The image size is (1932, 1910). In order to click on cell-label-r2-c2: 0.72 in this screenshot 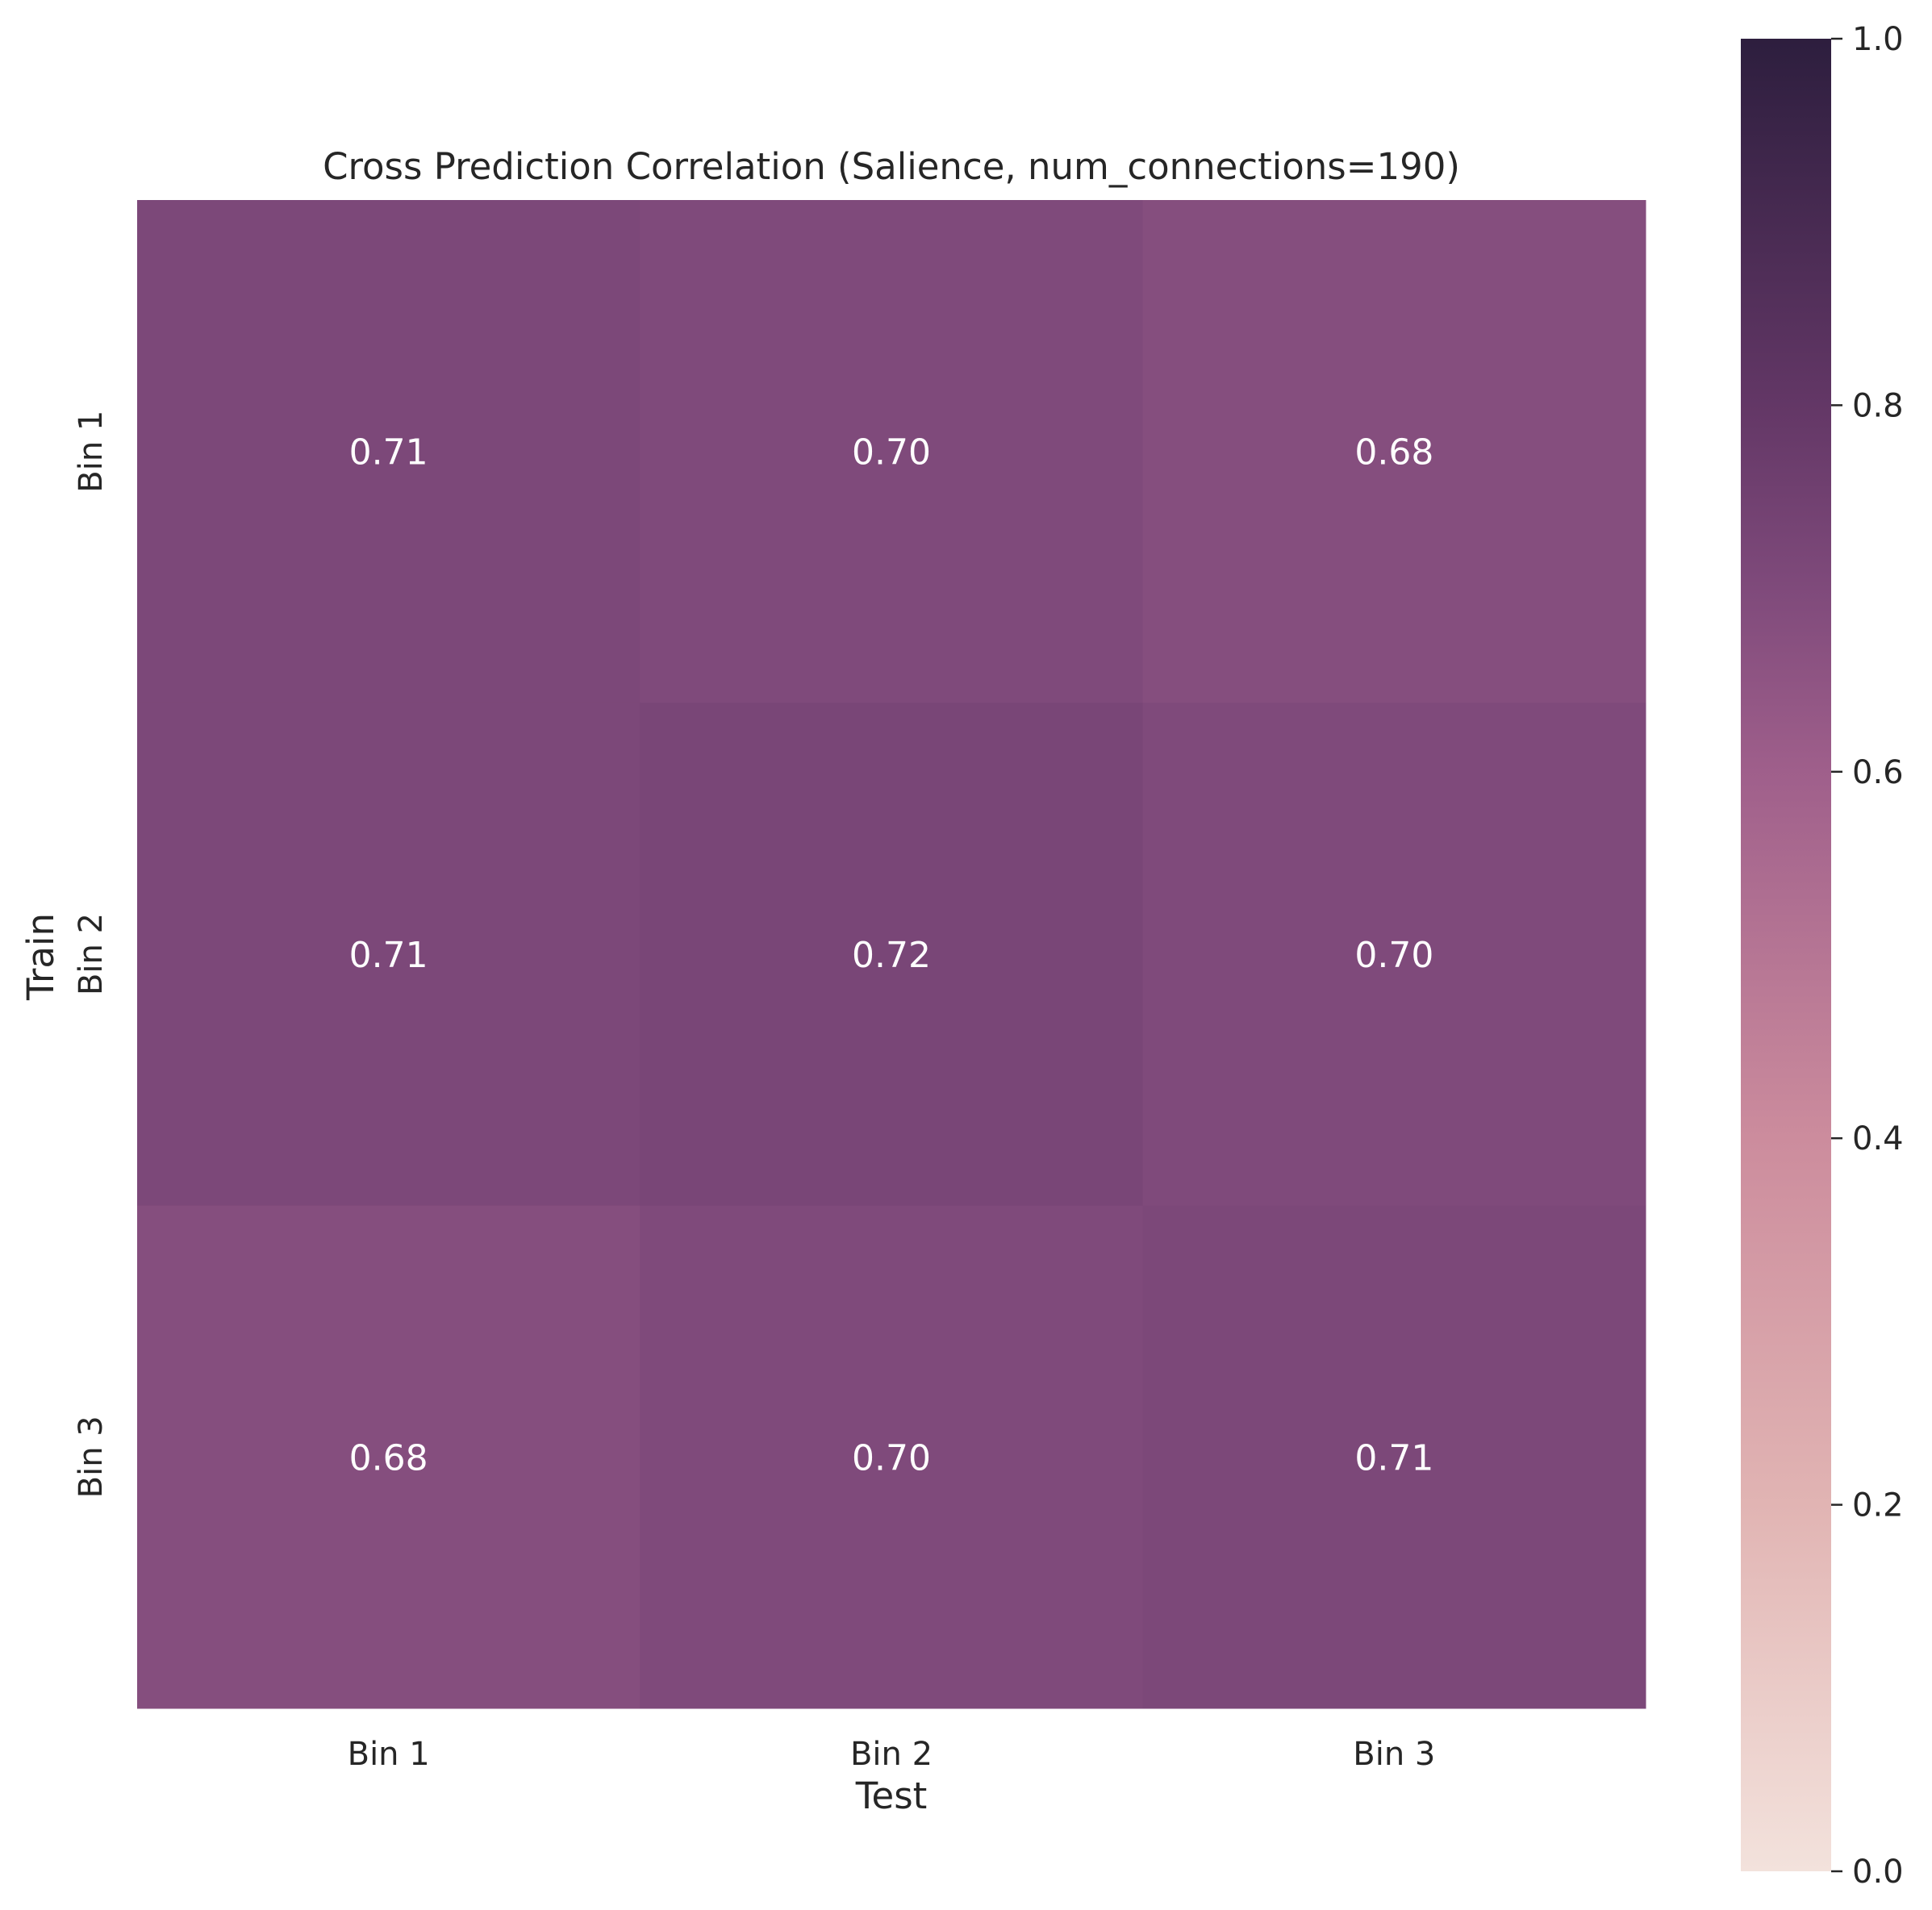, I will do `click(892, 955)`.